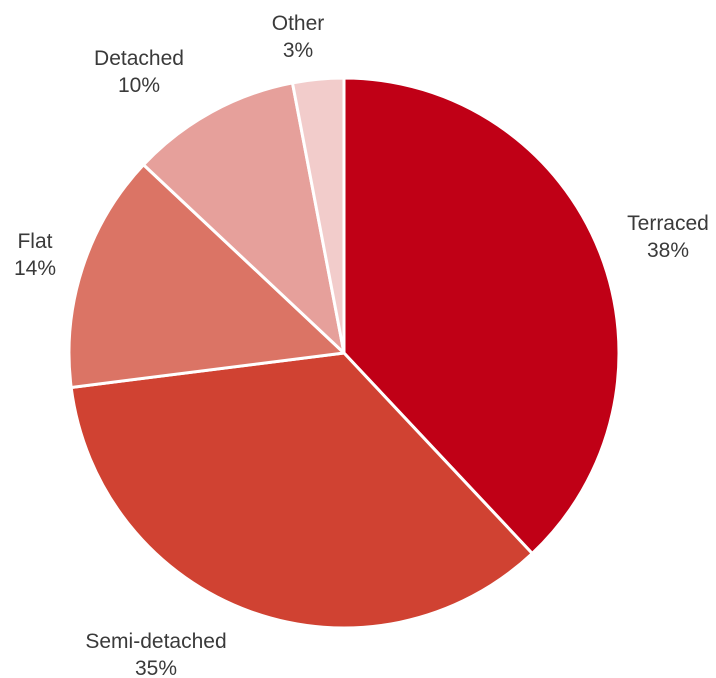 The width and height of the screenshot is (716, 678). I want to click on pie-slice-flat, so click(206, 276).